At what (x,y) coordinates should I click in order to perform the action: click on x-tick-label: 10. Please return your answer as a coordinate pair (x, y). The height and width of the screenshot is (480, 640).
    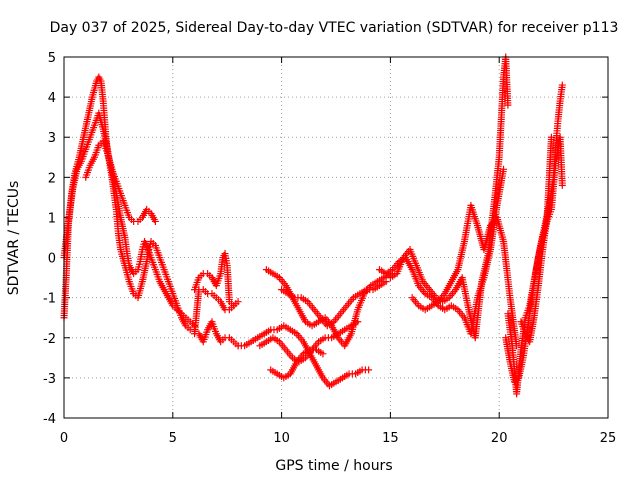
    Looking at the image, I should click on (281, 438).